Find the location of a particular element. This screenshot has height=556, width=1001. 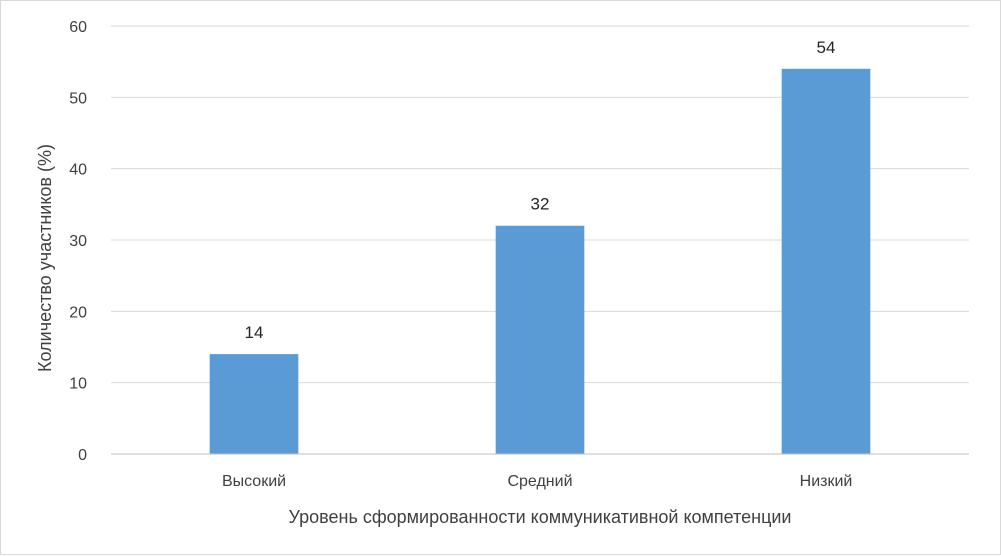

x-tick-label-1: Высокий is located at coordinates (254, 481).